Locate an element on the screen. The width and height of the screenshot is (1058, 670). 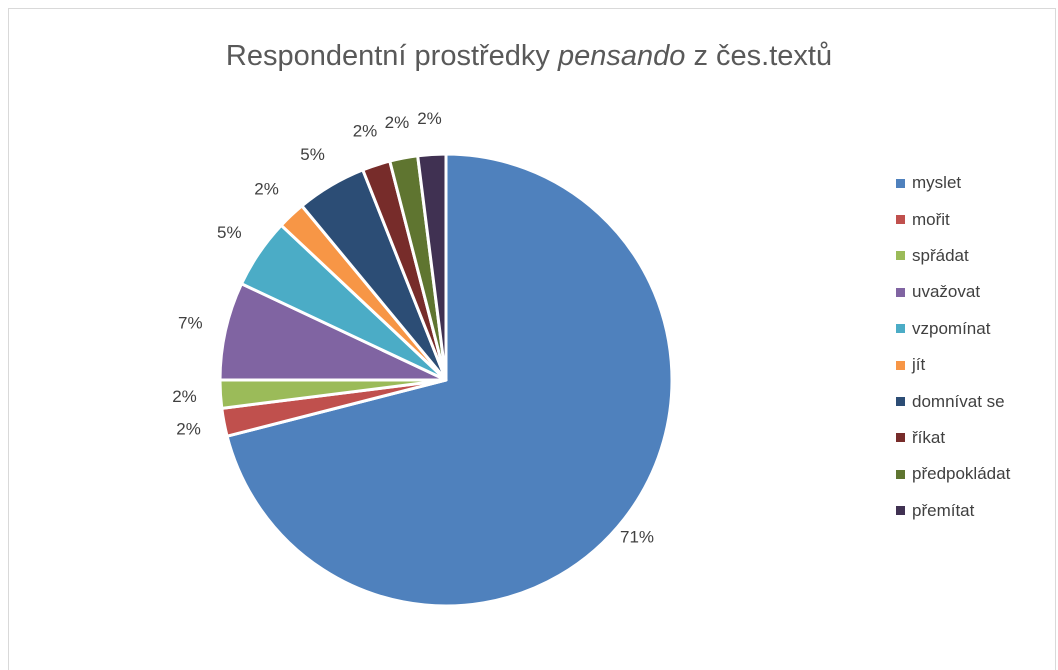
data-label-8: 2% is located at coordinates (365, 130).